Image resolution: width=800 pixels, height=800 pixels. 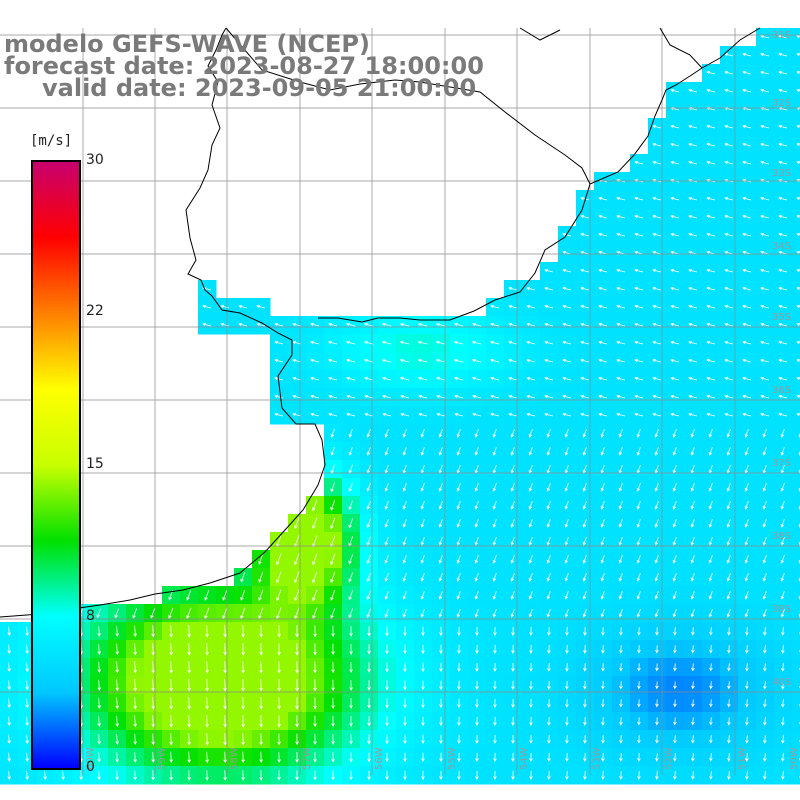 What do you see at coordinates (796, 199) in the screenshot?
I see `wind-speed-cell` at bounding box center [796, 199].